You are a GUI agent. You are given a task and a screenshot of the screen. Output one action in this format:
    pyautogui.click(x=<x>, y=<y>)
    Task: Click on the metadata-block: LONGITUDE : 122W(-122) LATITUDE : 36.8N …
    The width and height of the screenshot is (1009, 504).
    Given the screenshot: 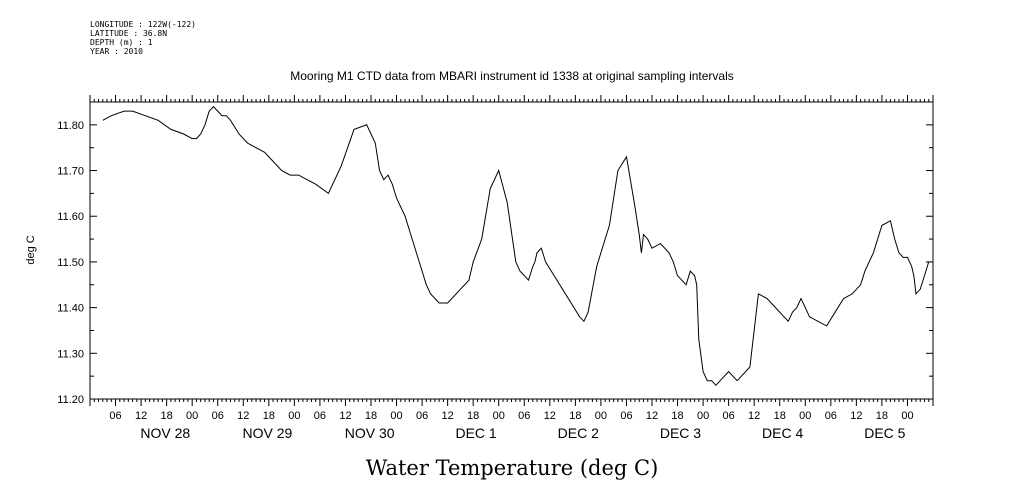 What is the action you would take?
    pyautogui.click(x=143, y=38)
    